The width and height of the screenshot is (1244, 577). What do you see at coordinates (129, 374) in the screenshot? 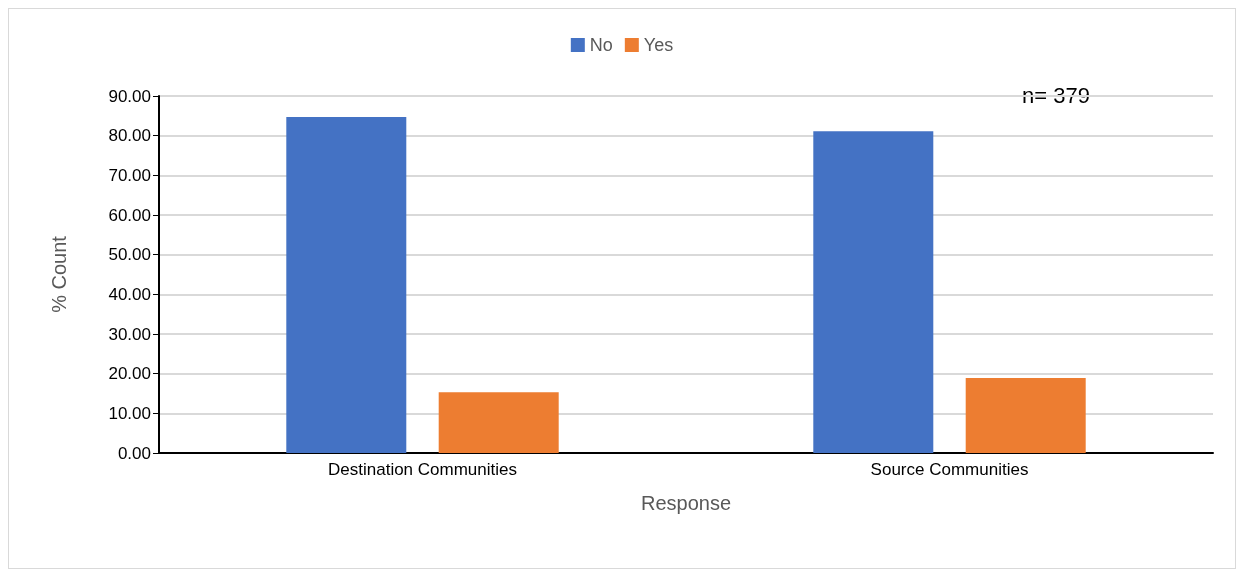
I see `y-tick-label: 20.00` at bounding box center [129, 374].